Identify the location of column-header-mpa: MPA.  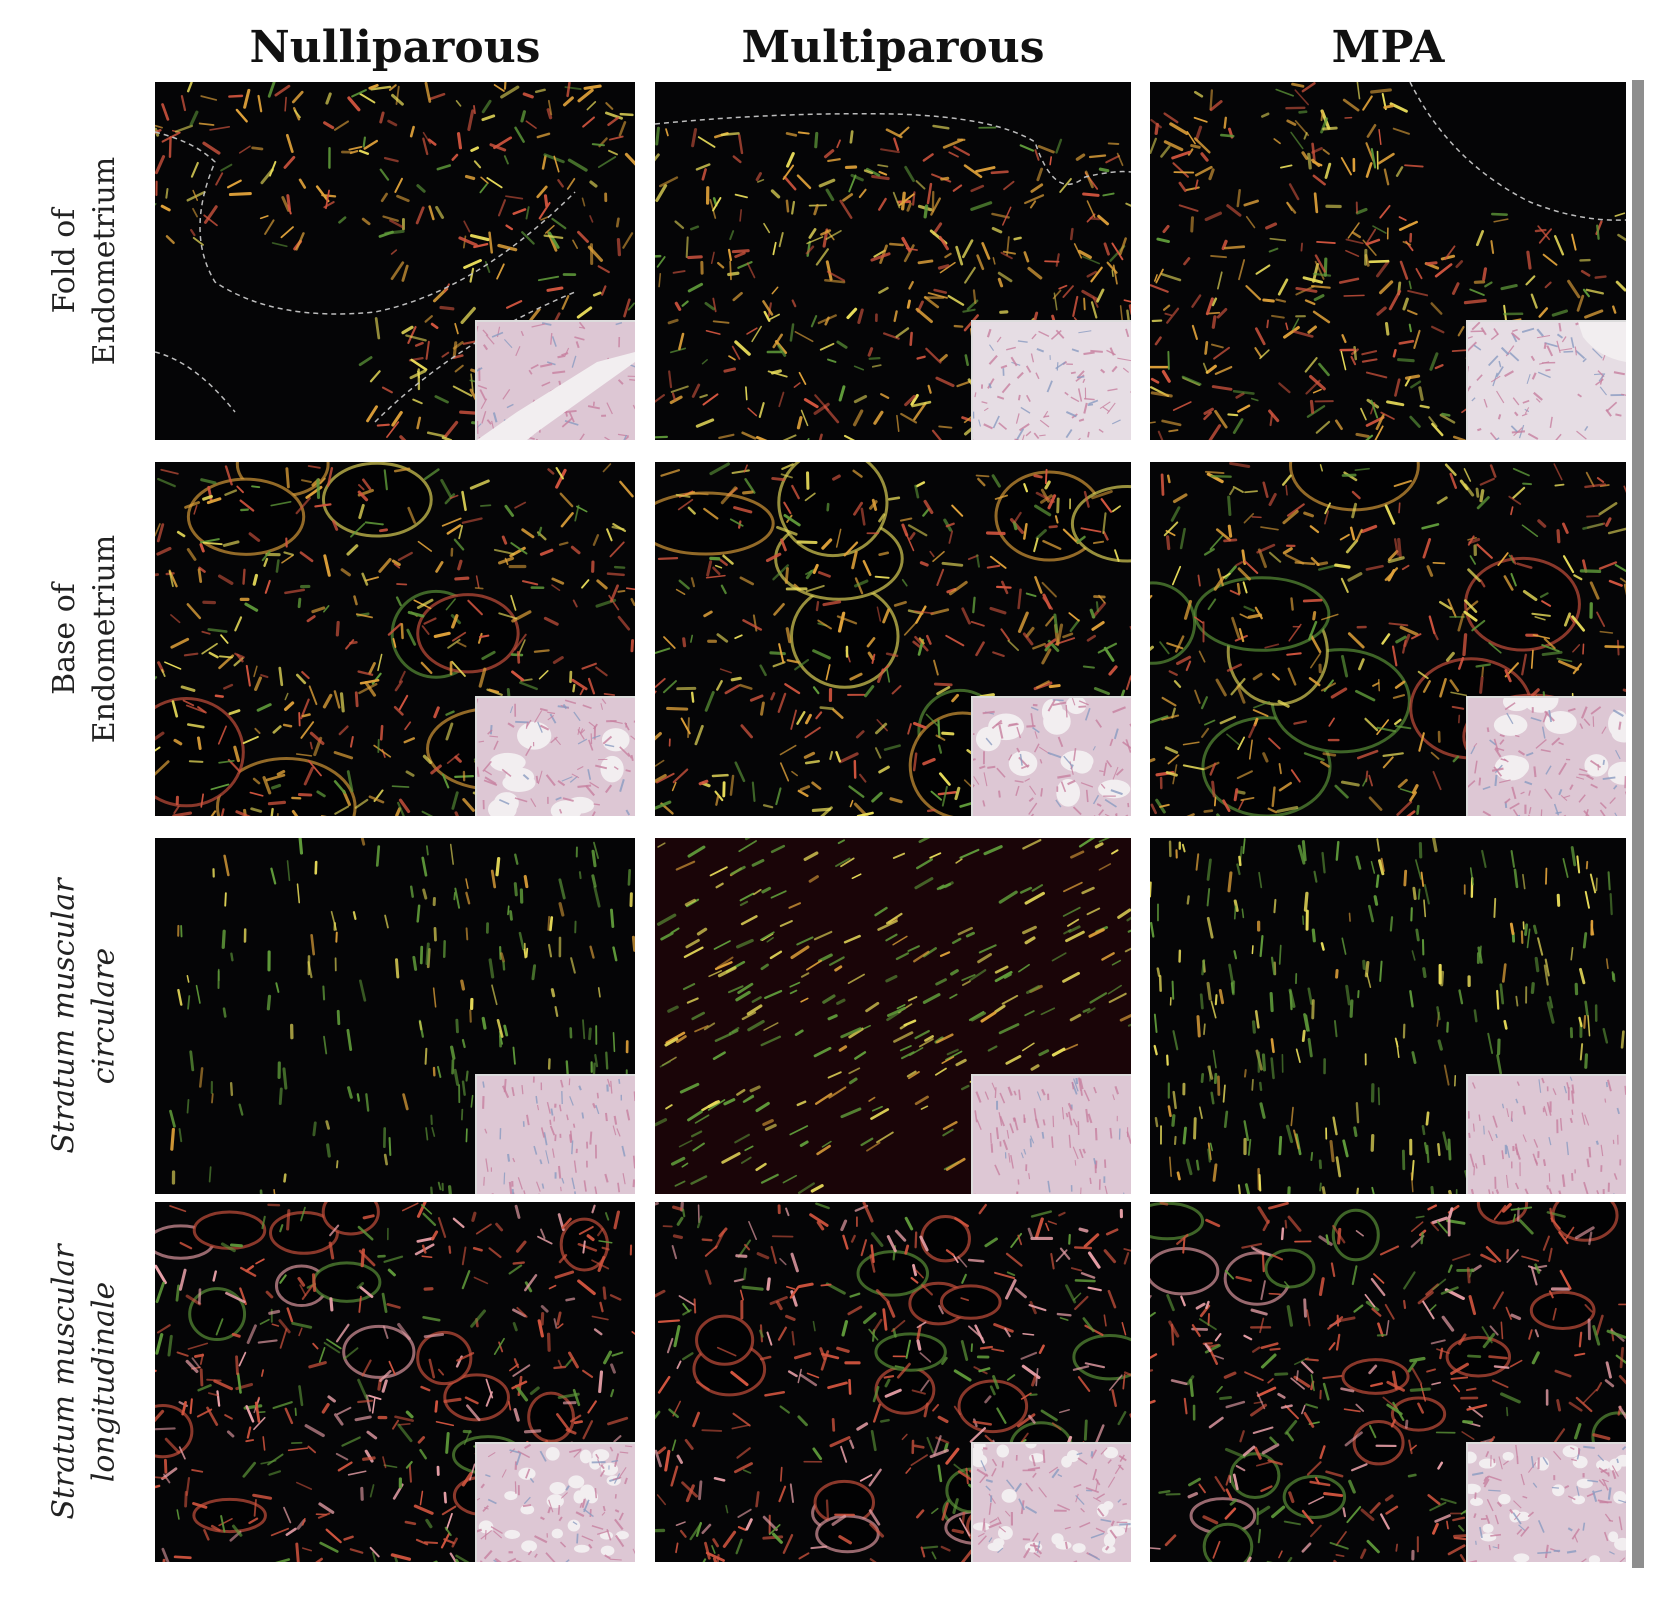
(1388, 47).